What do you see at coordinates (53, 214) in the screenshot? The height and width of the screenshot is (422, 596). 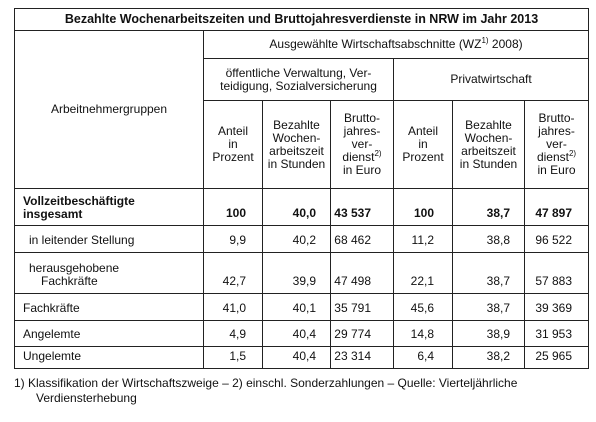 I see `text-line: insgesamt` at bounding box center [53, 214].